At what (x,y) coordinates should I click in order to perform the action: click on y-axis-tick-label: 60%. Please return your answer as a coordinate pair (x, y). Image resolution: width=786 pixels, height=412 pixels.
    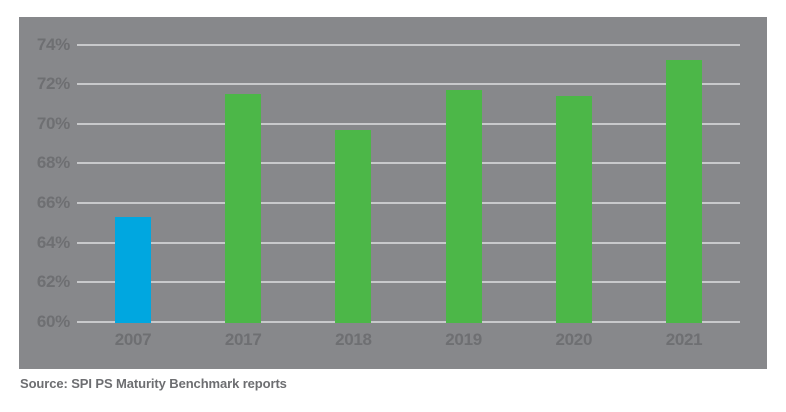
    Looking at the image, I should click on (53, 321).